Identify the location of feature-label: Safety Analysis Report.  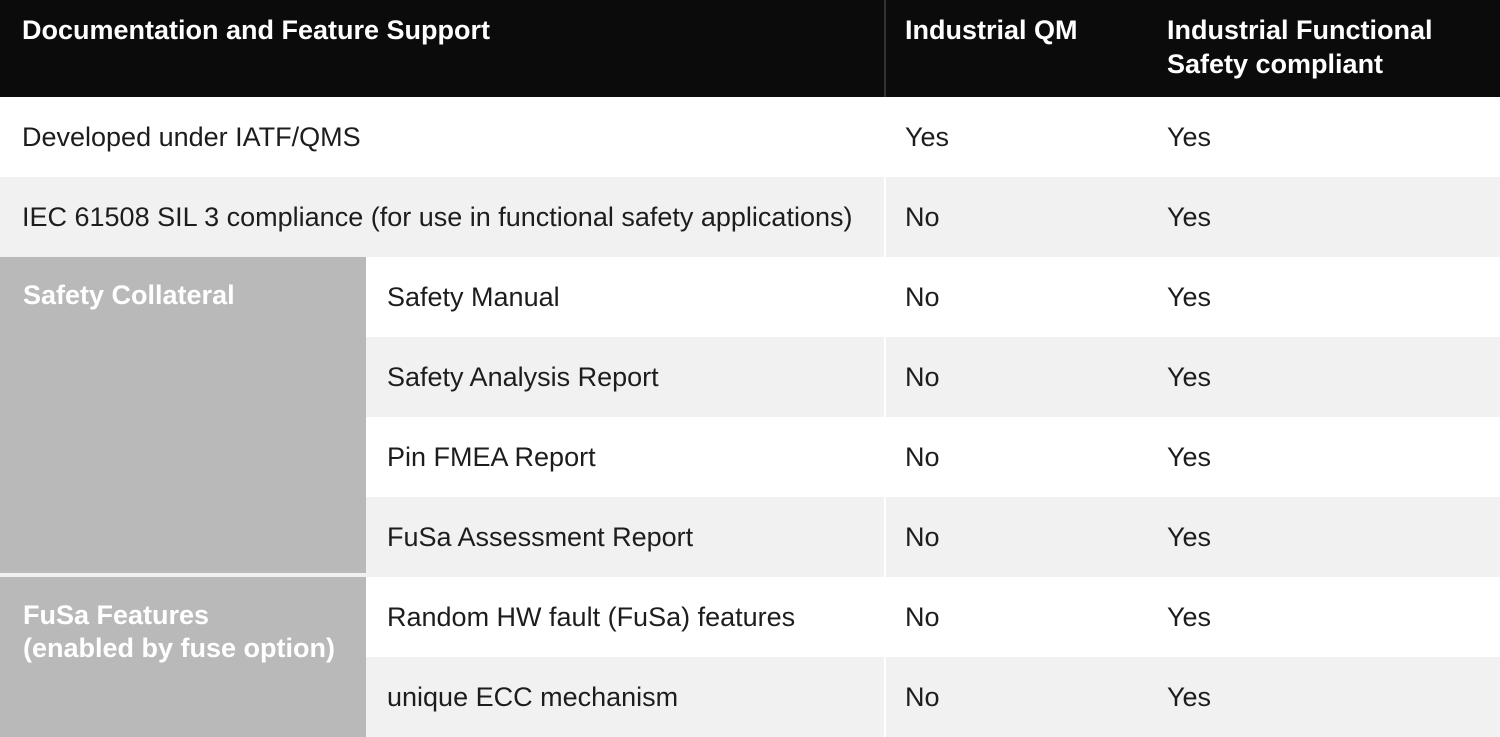
(523, 376).